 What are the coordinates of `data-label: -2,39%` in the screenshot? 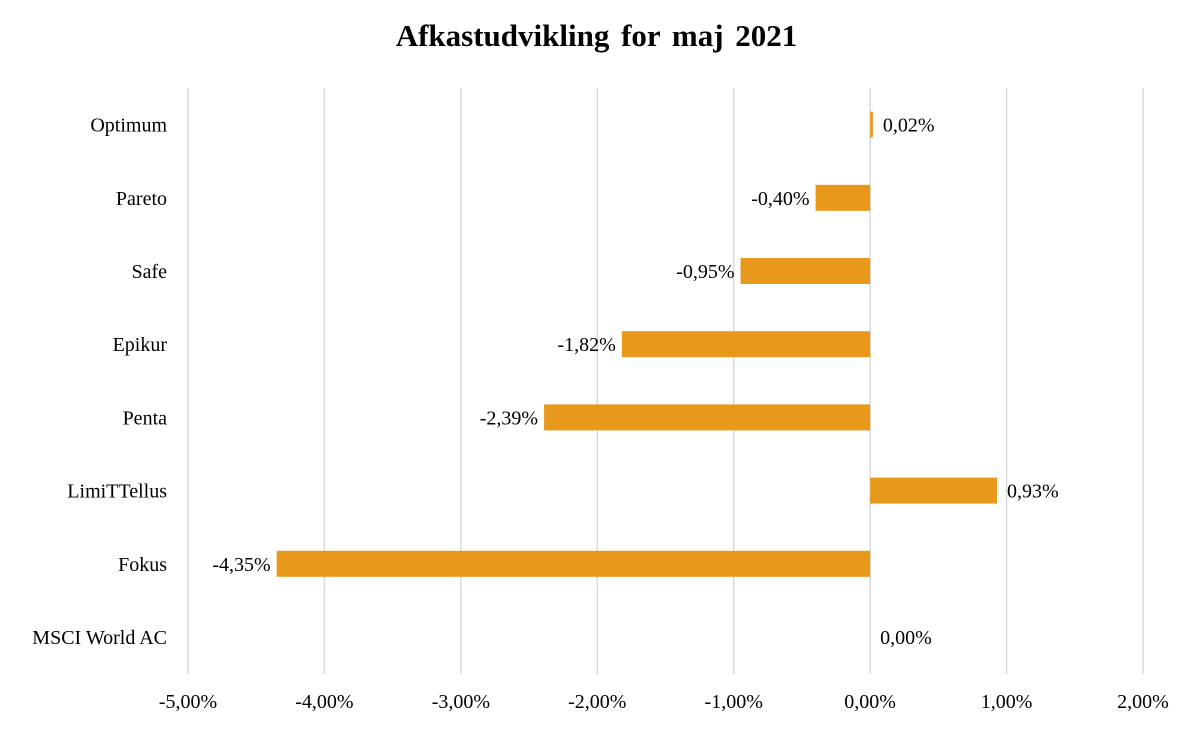 It's located at (509, 418).